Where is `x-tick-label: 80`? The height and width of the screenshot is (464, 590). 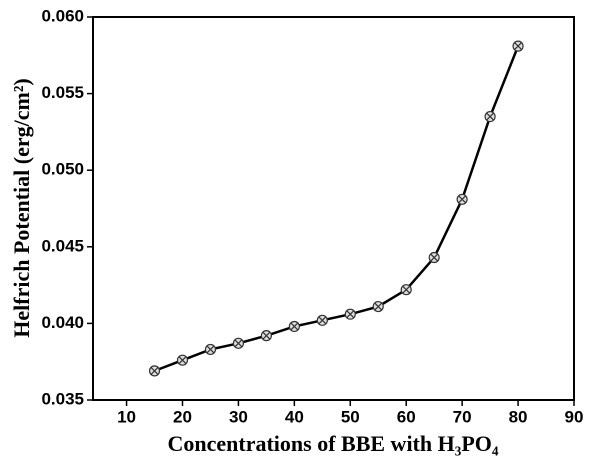
x-tick-label: 80 is located at coordinates (518, 416).